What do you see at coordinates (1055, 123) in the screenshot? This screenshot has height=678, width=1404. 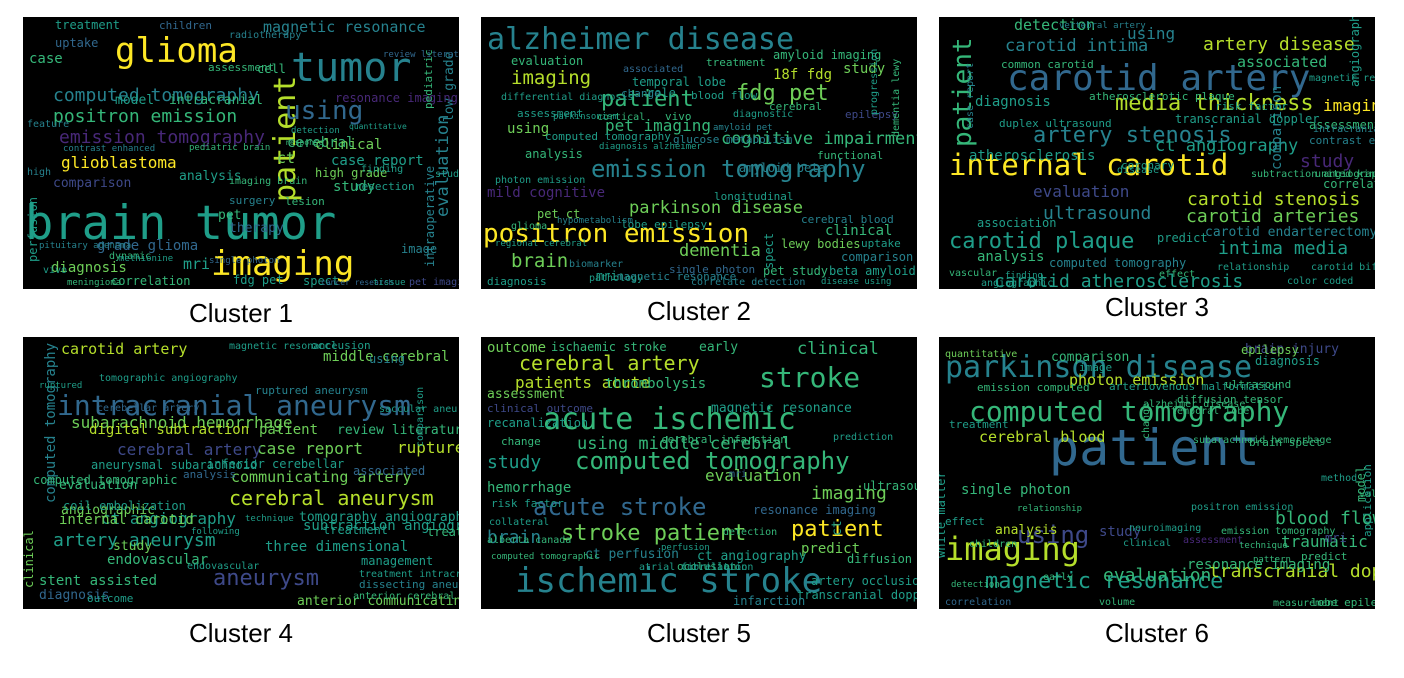 I see `word-cloud-term: duplex ultrasound` at bounding box center [1055, 123].